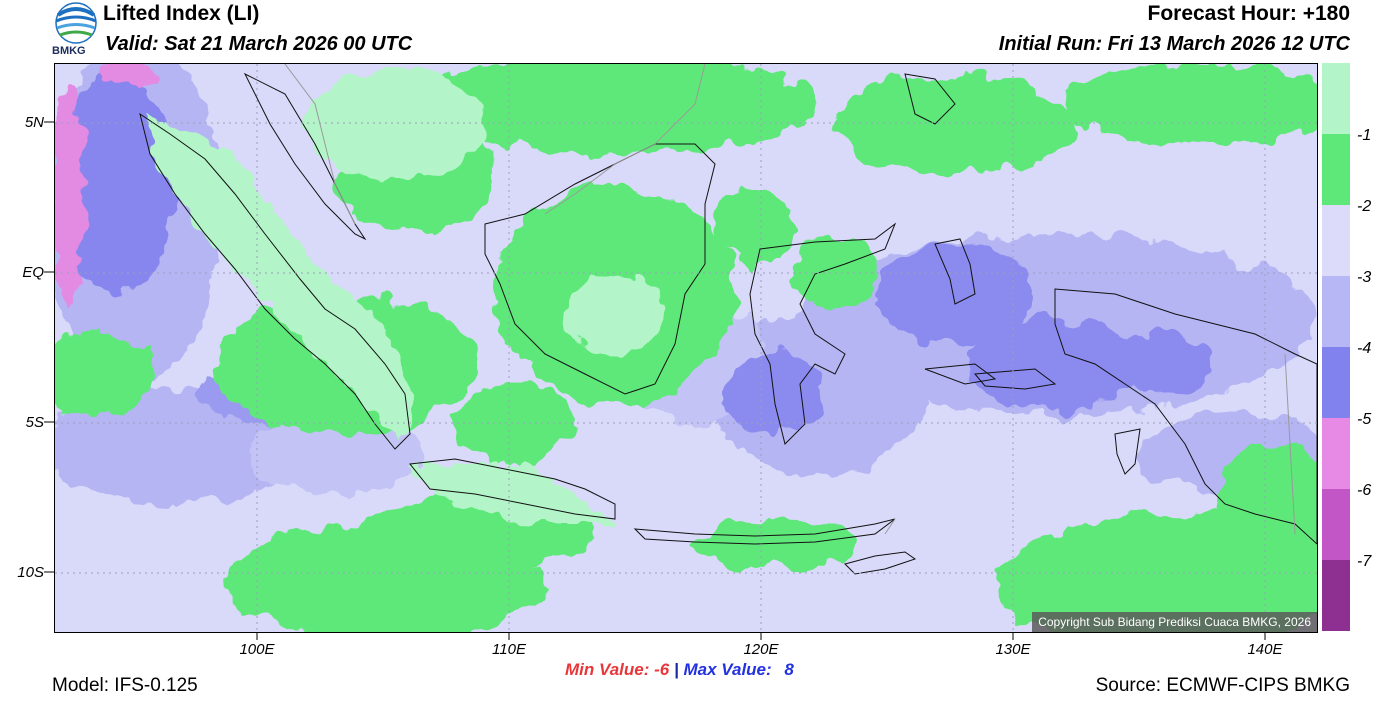  Describe the element at coordinates (1364, 206) in the screenshot. I see `colorbar-label-2: -2` at that location.